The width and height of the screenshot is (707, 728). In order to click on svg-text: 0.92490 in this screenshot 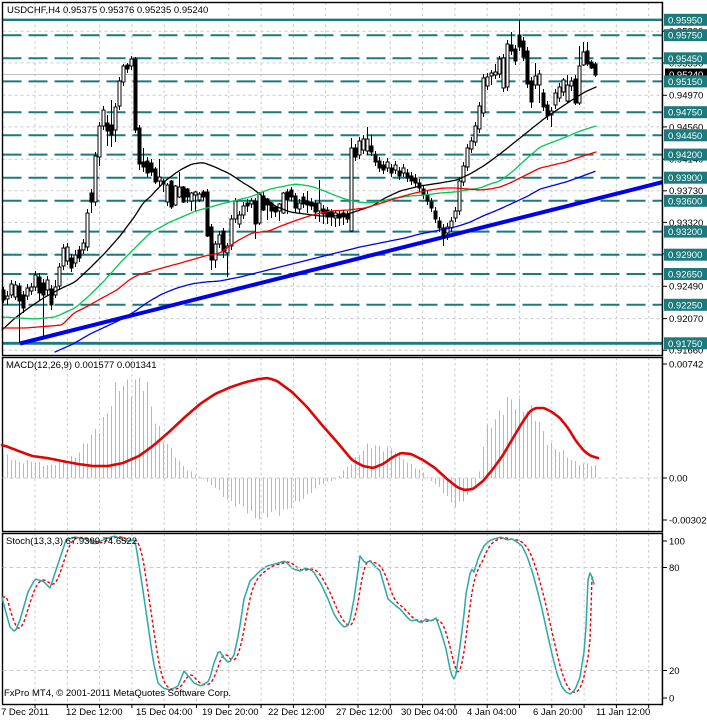, I will do `click(686, 287)`.